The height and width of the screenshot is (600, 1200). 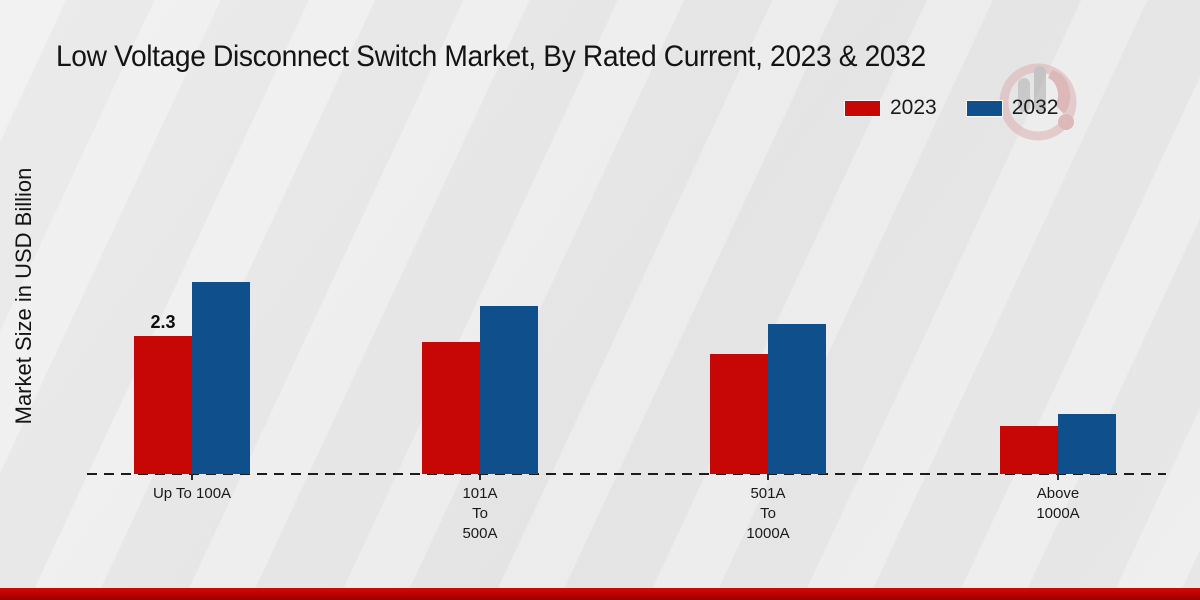 I want to click on bar-2023-501a-to-1000a, so click(x=739, y=414).